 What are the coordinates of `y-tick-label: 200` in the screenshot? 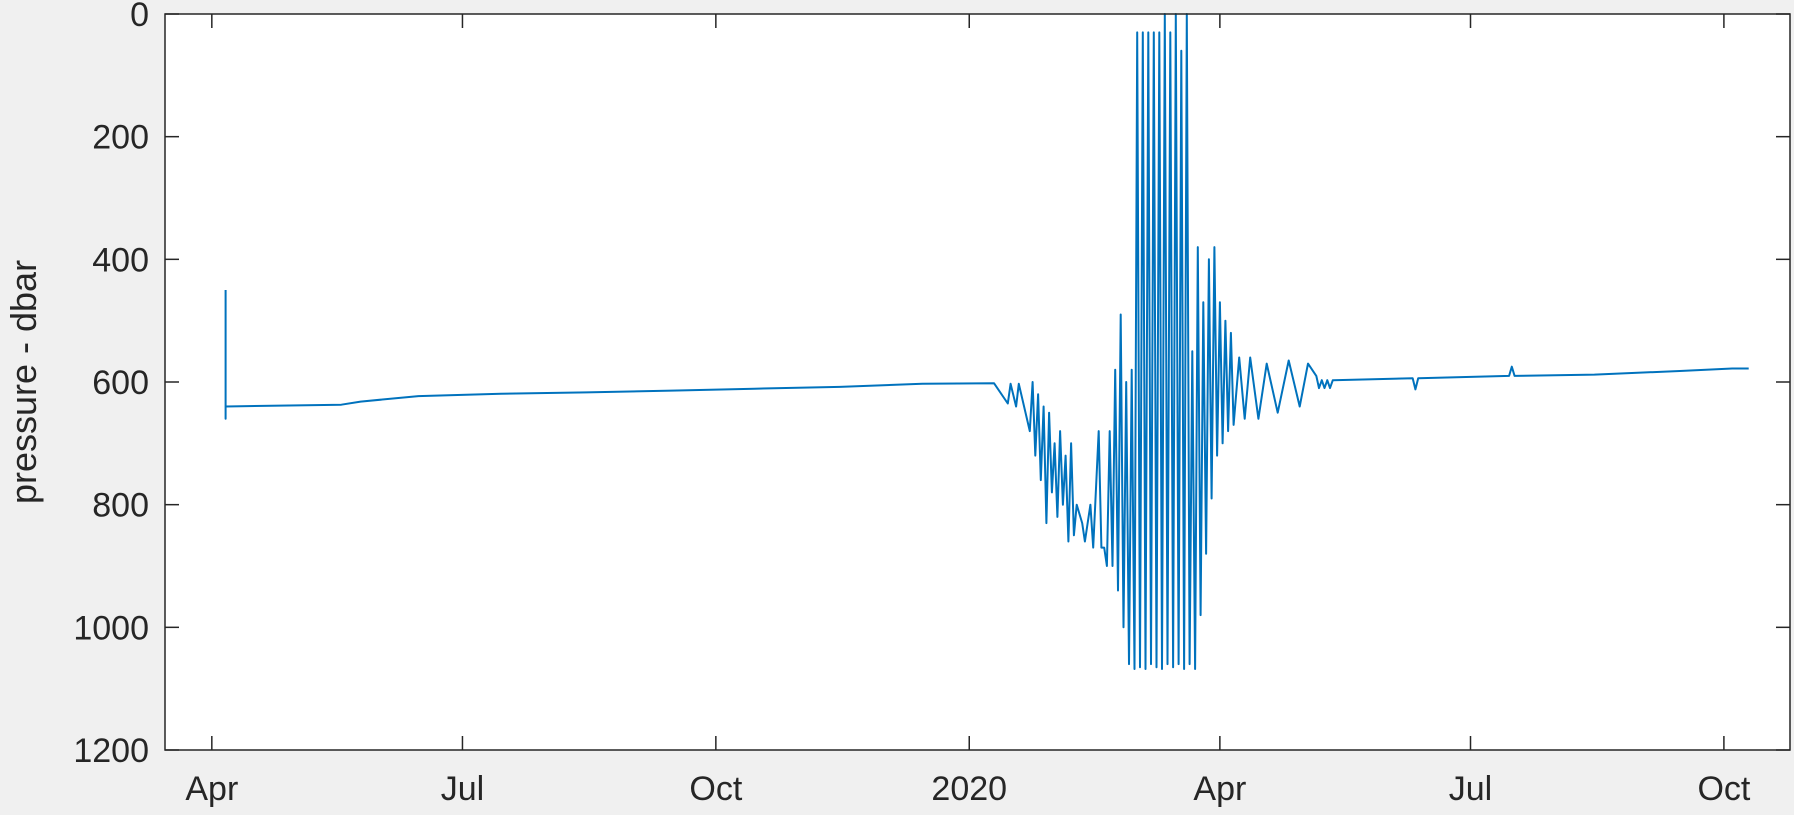 It's located at (120, 138).